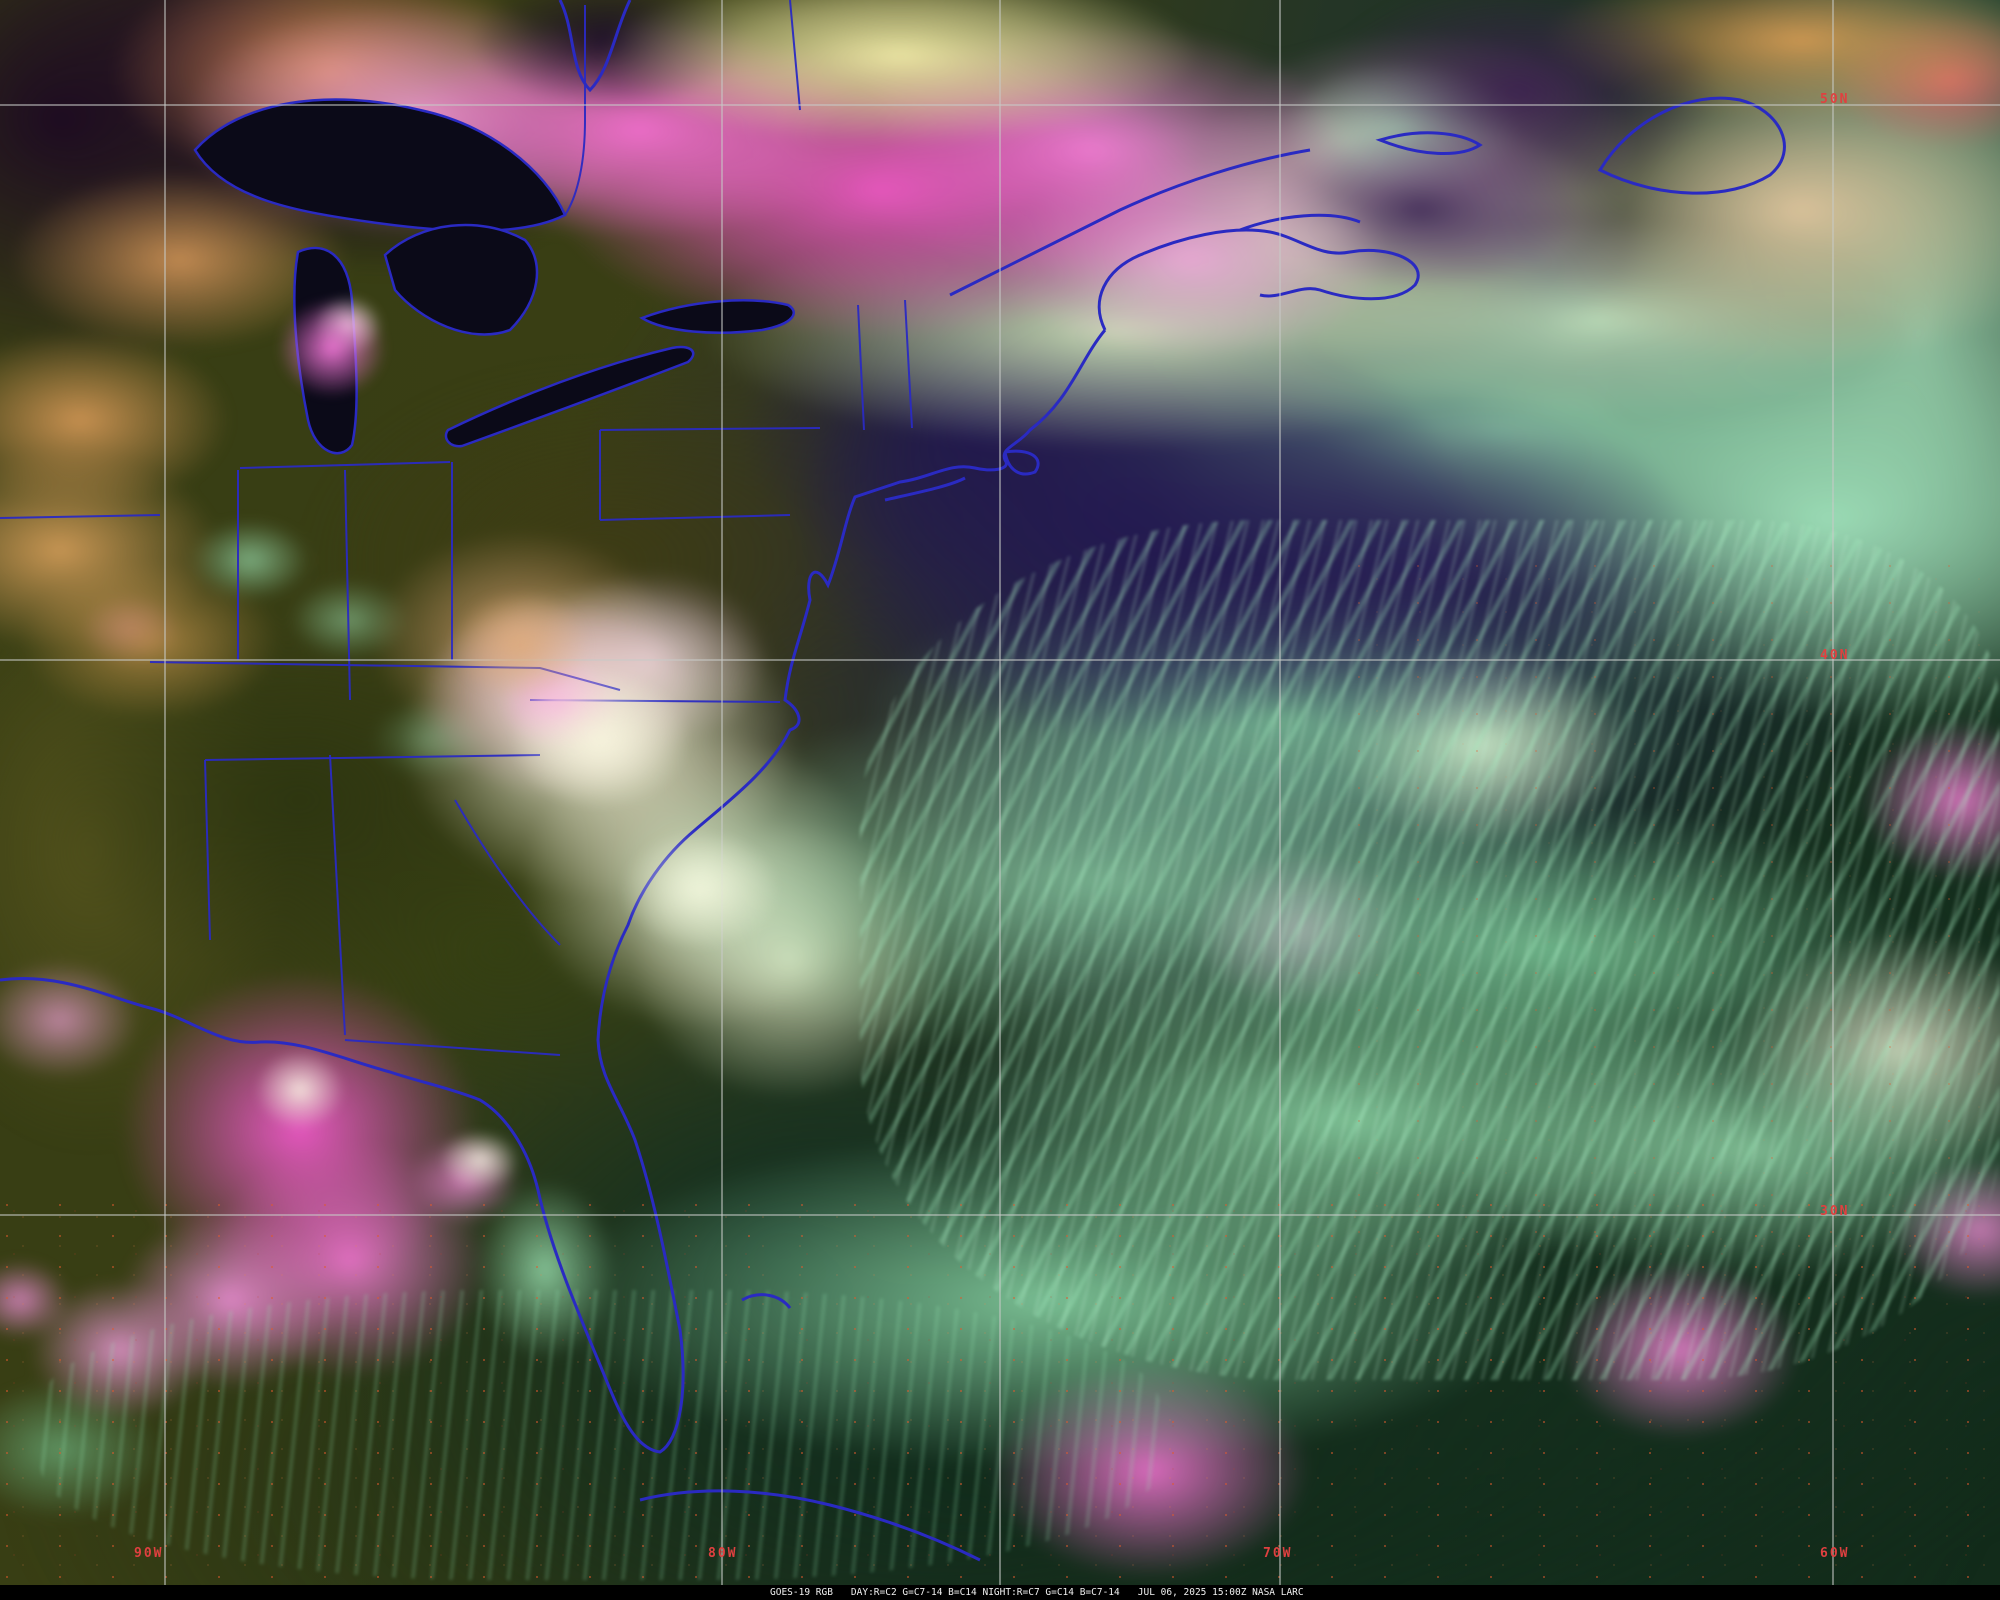  Describe the element at coordinates (1835, 1211) in the screenshot. I see `latitude-label: 30N` at that location.